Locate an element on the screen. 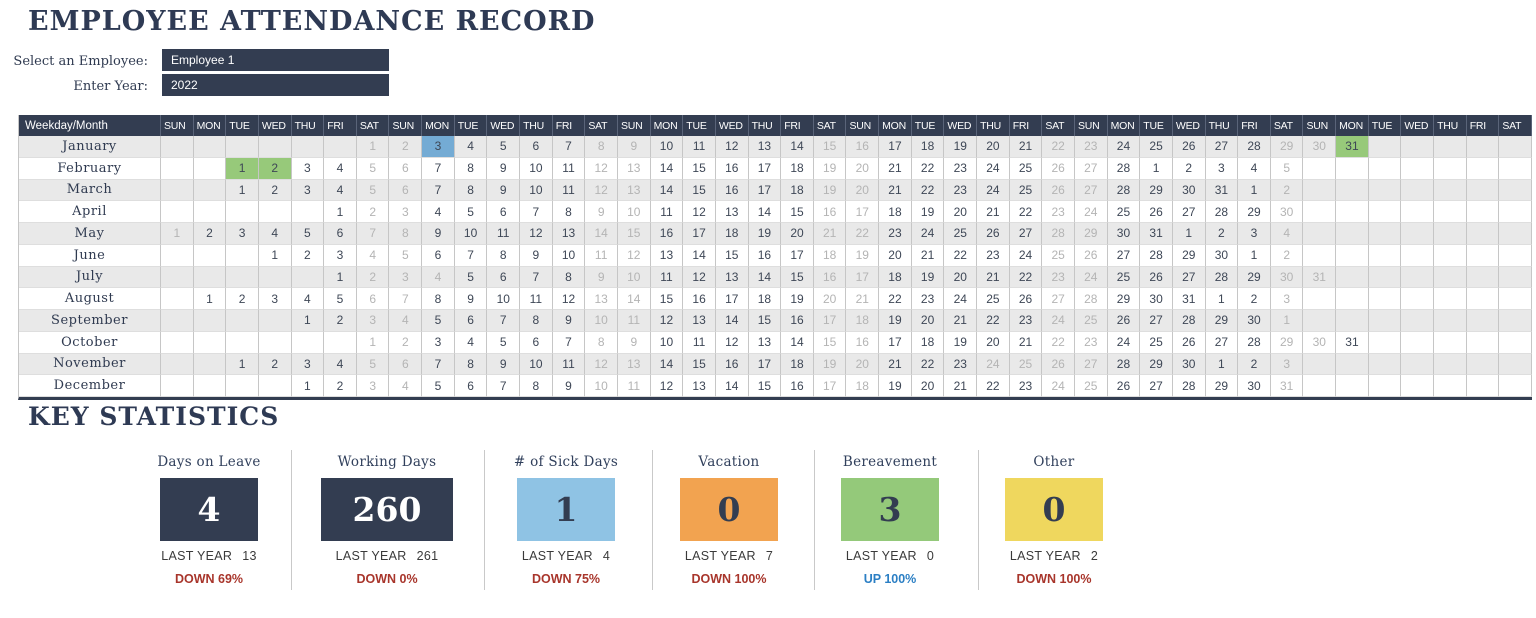 The height and width of the screenshot is (618, 1536). year-input: 2022 is located at coordinates (275, 85).